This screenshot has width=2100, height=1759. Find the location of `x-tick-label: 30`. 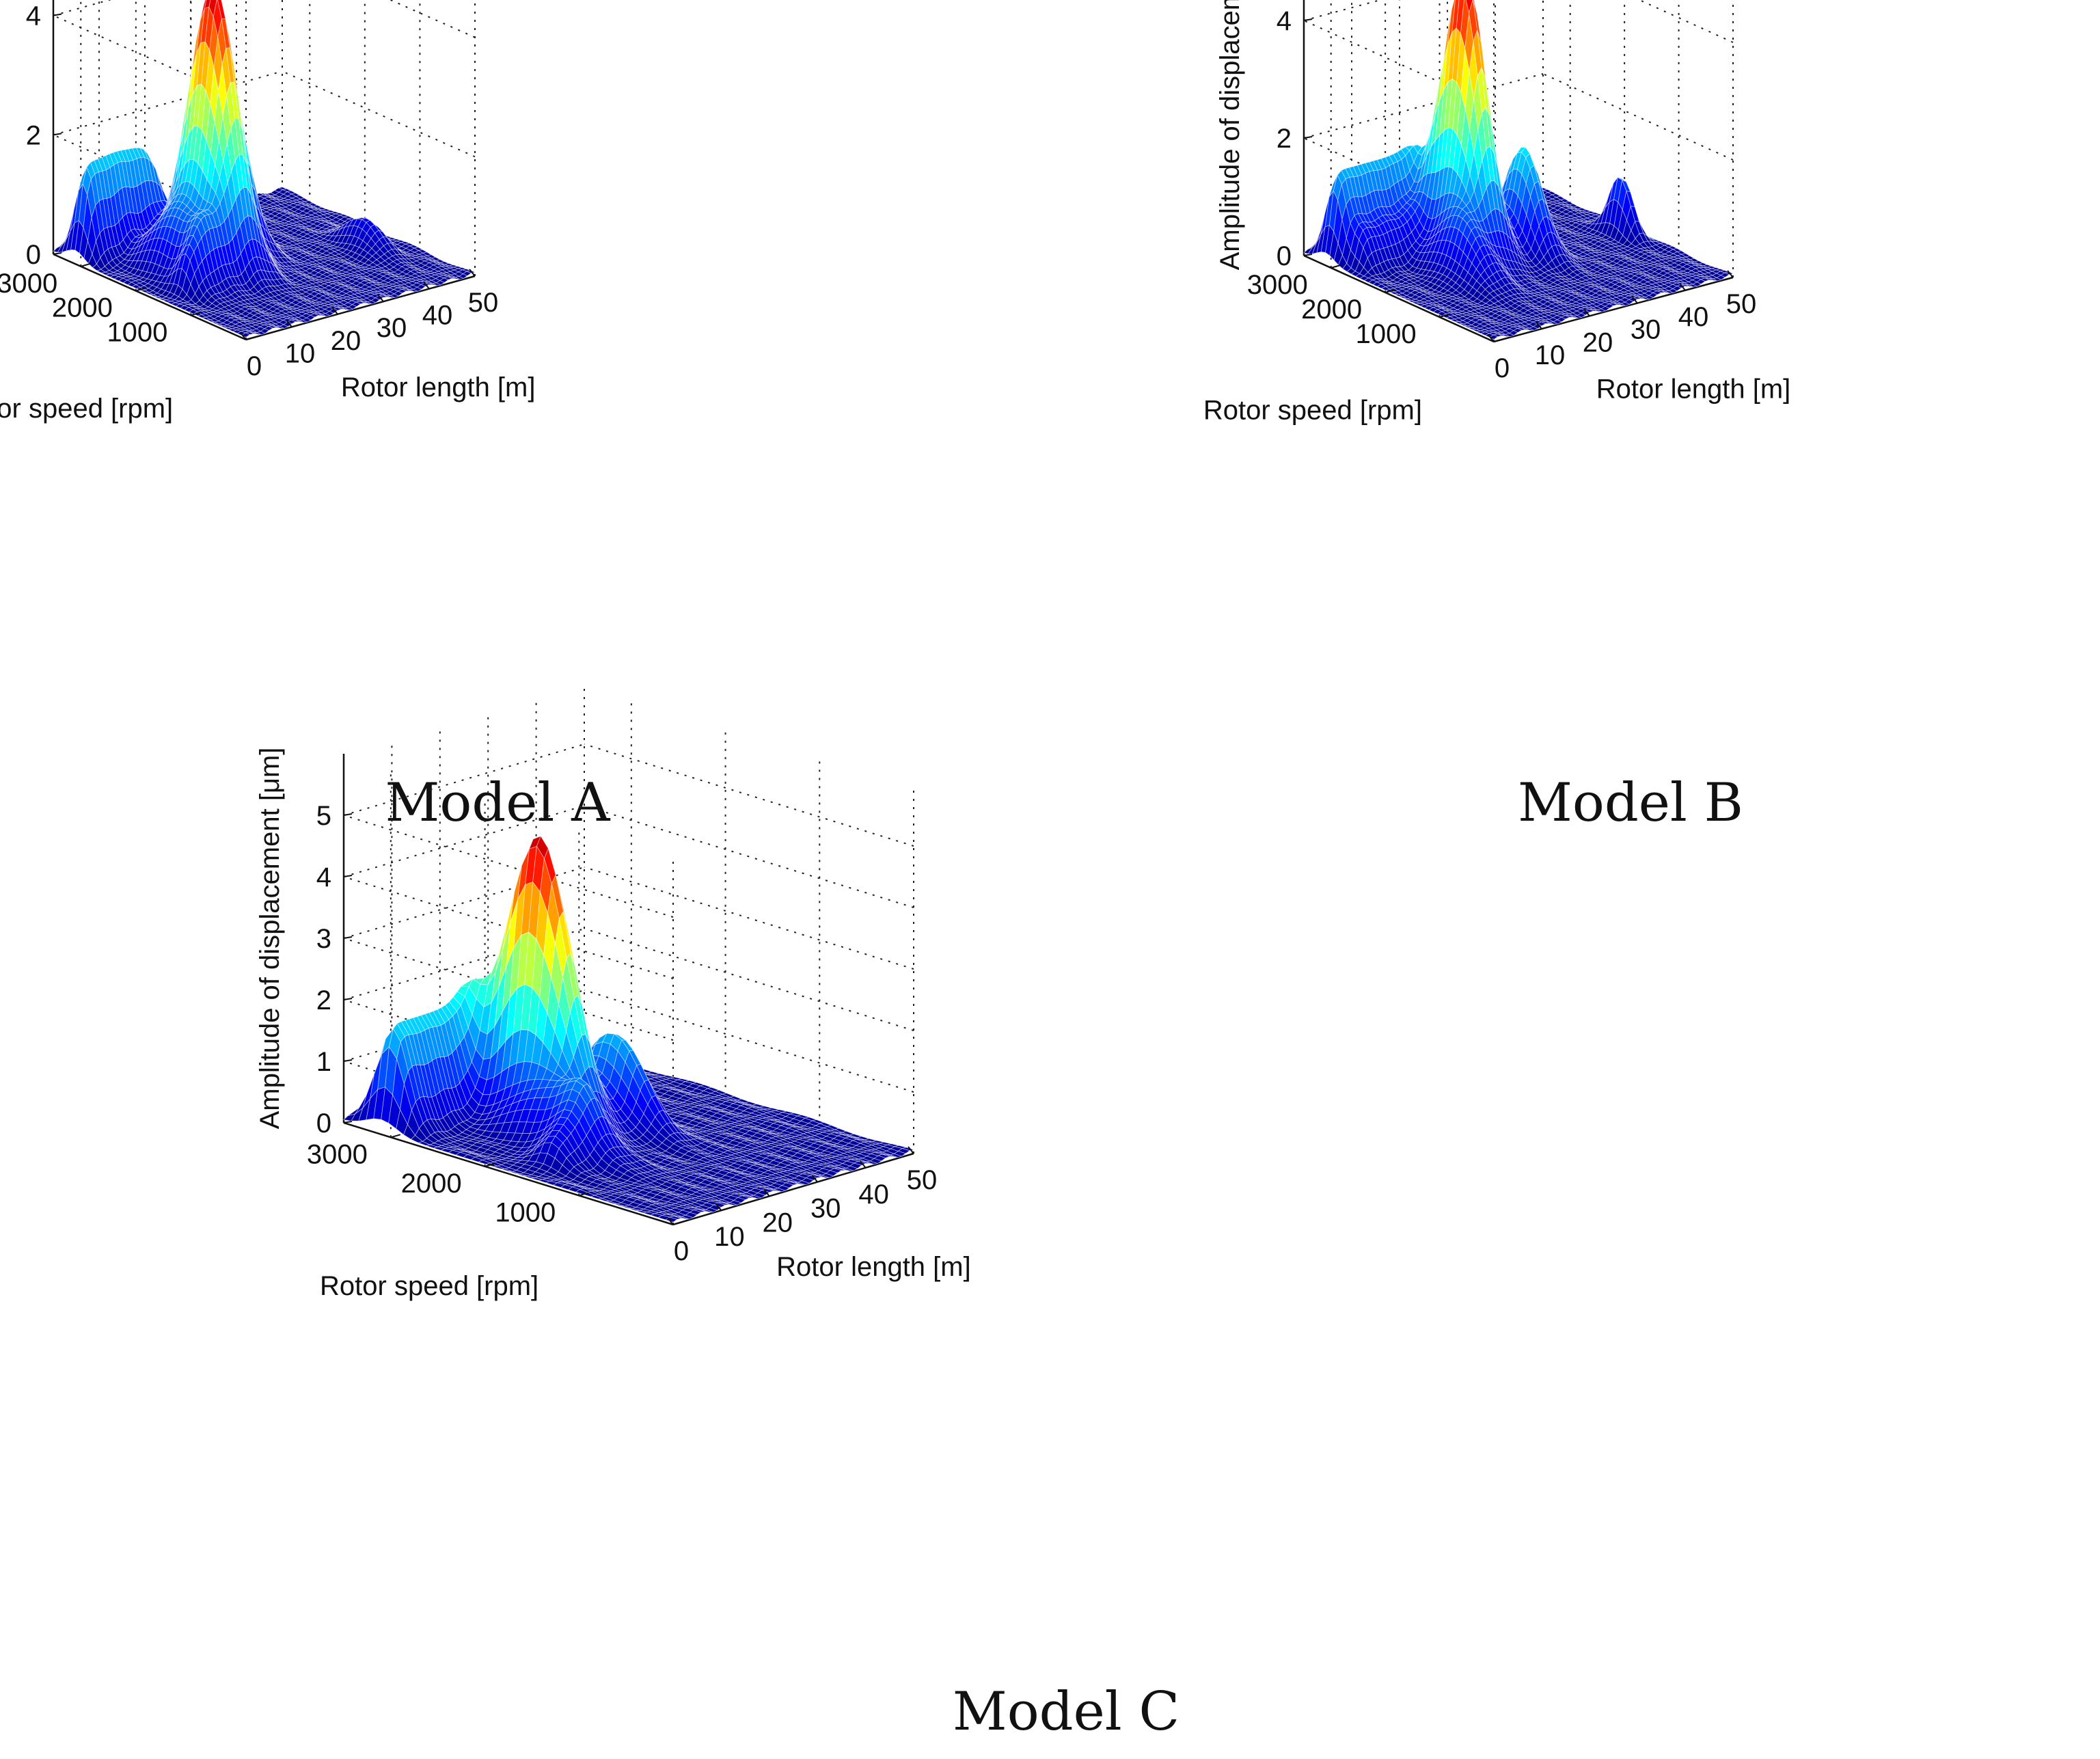

x-tick-label: 30 is located at coordinates (392, 328).